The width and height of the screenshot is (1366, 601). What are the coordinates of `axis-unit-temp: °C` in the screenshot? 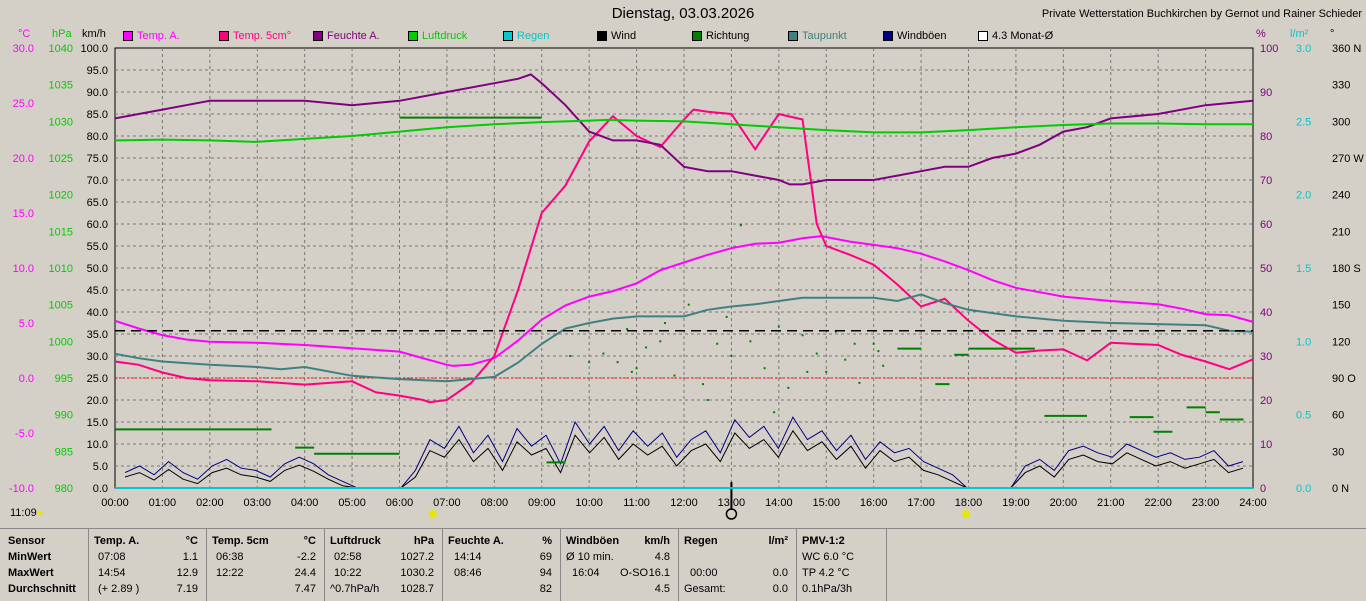 It's located at (24, 34).